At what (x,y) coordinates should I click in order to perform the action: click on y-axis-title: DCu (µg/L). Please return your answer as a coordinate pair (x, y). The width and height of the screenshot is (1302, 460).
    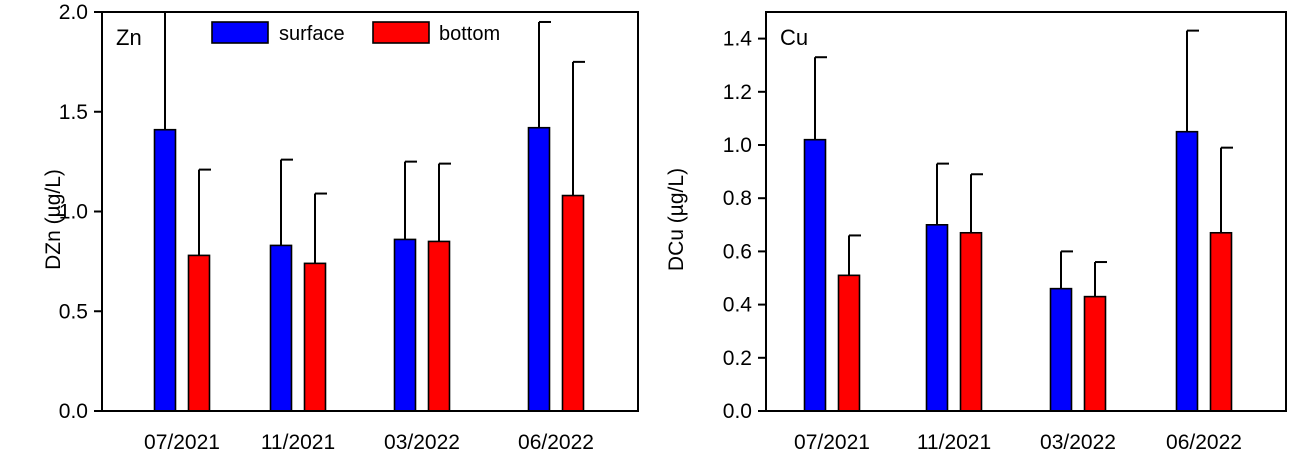
    Looking at the image, I should click on (676, 219).